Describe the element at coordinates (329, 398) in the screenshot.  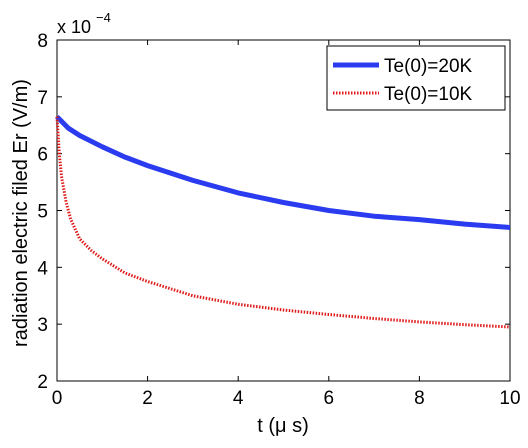
I see `x-tick-label: 6` at that location.